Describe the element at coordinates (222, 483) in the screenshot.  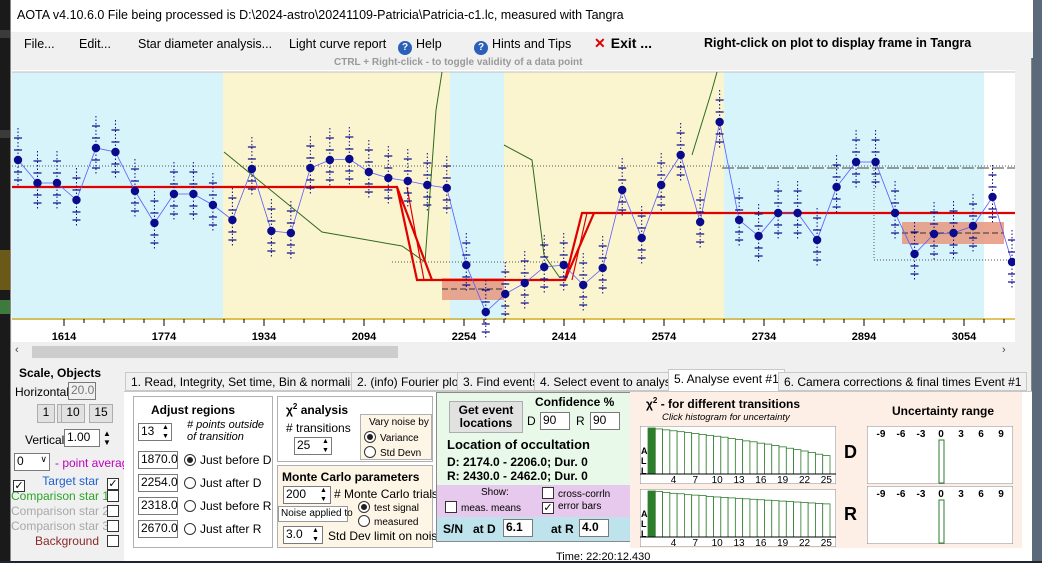
I see `region-radio: Just after D` at that location.